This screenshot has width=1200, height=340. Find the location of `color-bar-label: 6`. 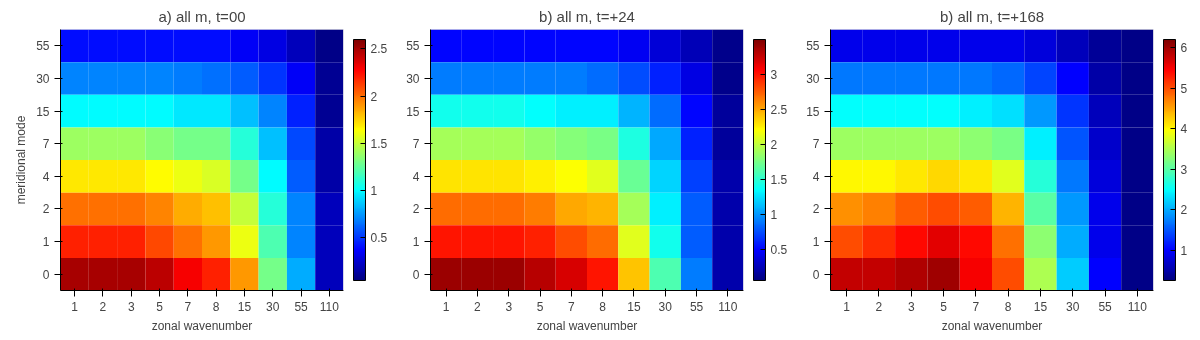

color-bar-label: 6 is located at coordinates (1184, 48).